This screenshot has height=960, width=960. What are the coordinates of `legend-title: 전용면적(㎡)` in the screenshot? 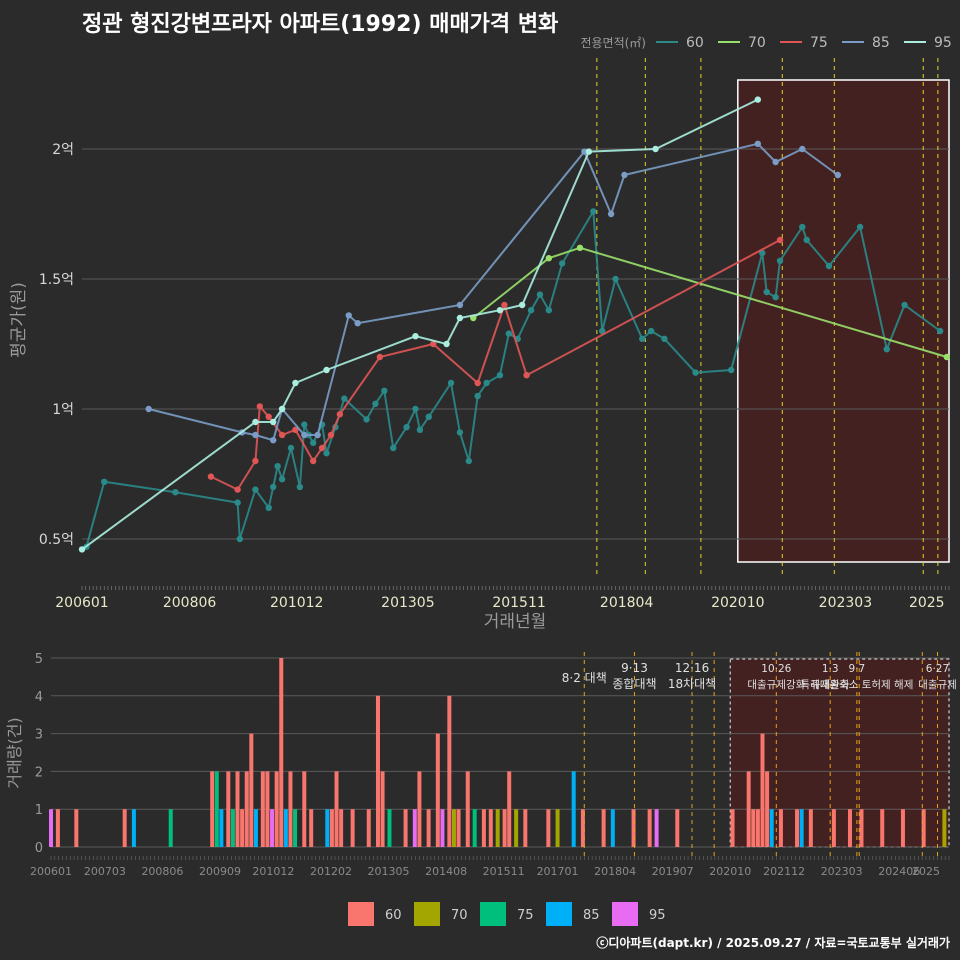 It's located at (613, 43).